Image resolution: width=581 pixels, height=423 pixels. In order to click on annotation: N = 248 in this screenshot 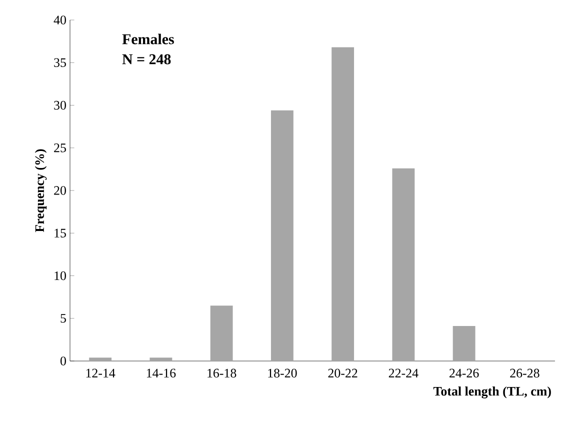, I will do `click(146, 59)`.